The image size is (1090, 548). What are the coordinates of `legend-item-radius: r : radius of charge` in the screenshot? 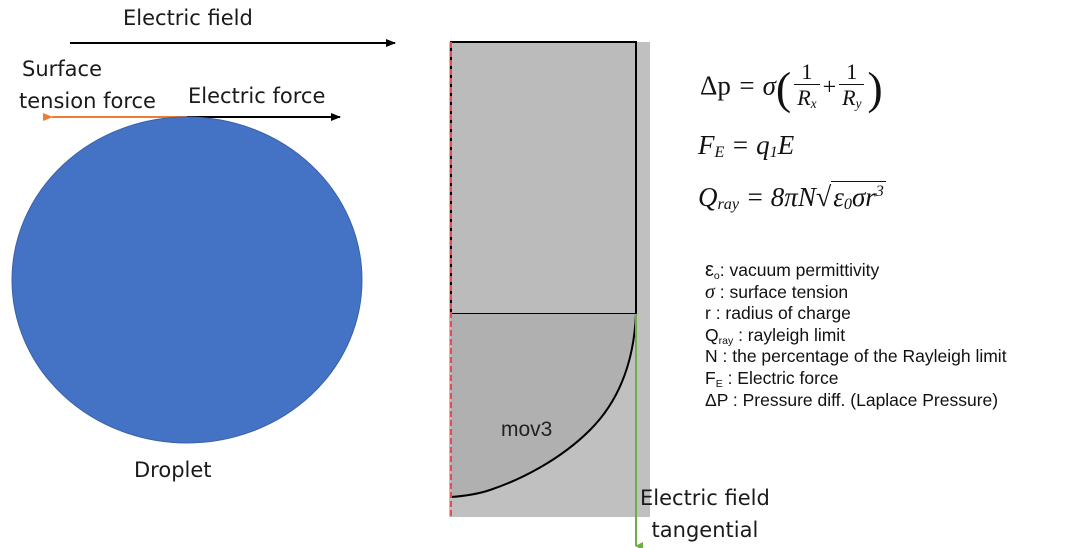 It's located at (856, 314).